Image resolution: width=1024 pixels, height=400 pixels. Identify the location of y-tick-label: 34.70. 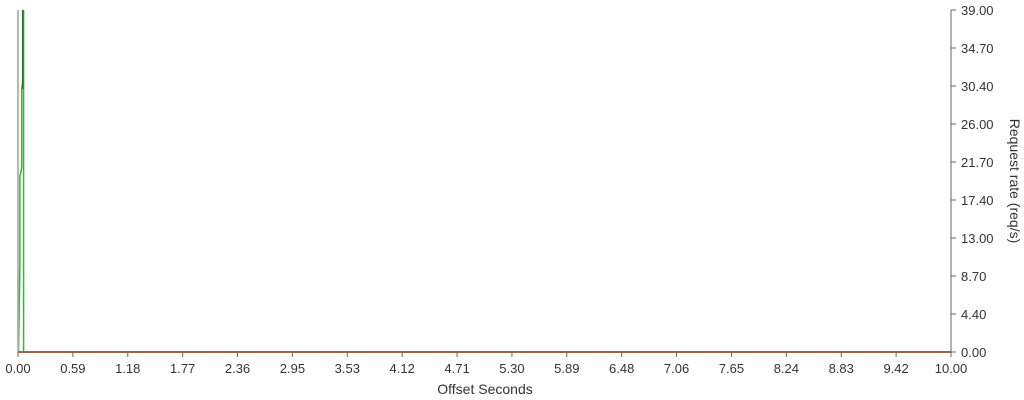
(977, 48).